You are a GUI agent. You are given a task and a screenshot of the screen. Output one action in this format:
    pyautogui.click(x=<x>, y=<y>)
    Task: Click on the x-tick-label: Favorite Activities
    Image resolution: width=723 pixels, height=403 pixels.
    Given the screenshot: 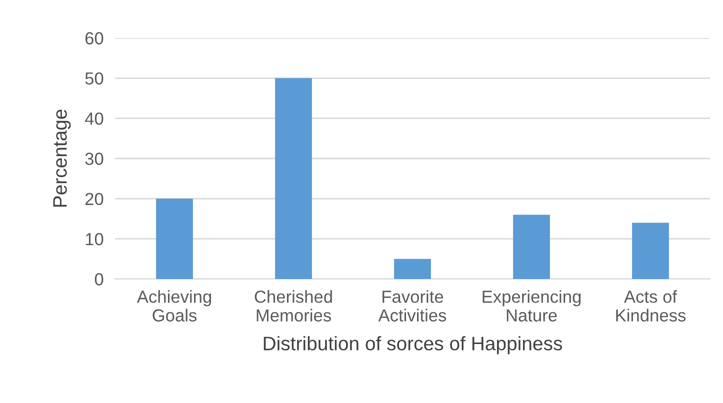 What is the action you would take?
    pyautogui.click(x=412, y=306)
    